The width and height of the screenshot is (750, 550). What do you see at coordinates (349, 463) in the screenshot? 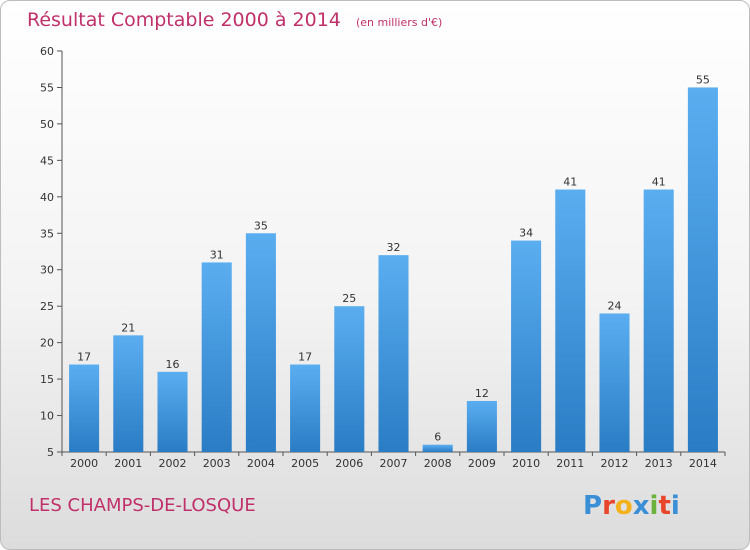
I see `x-tick-label: 2006` at bounding box center [349, 463].